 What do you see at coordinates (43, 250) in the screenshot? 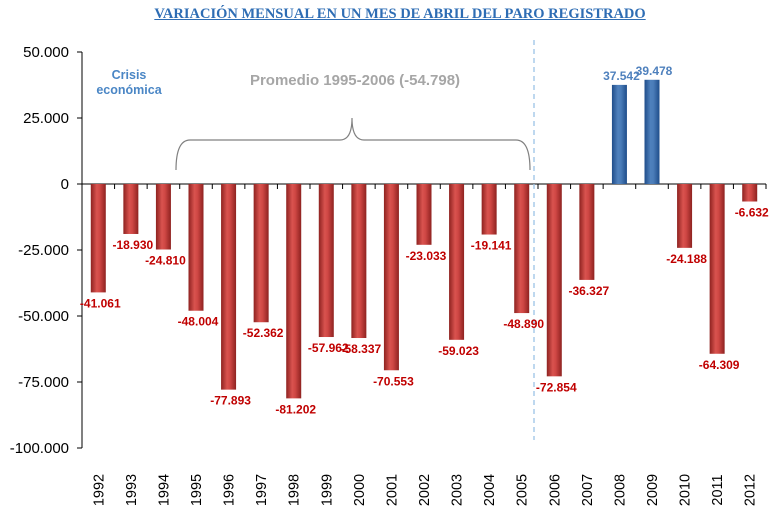
I see `y-tick-label: -25.000` at bounding box center [43, 250].